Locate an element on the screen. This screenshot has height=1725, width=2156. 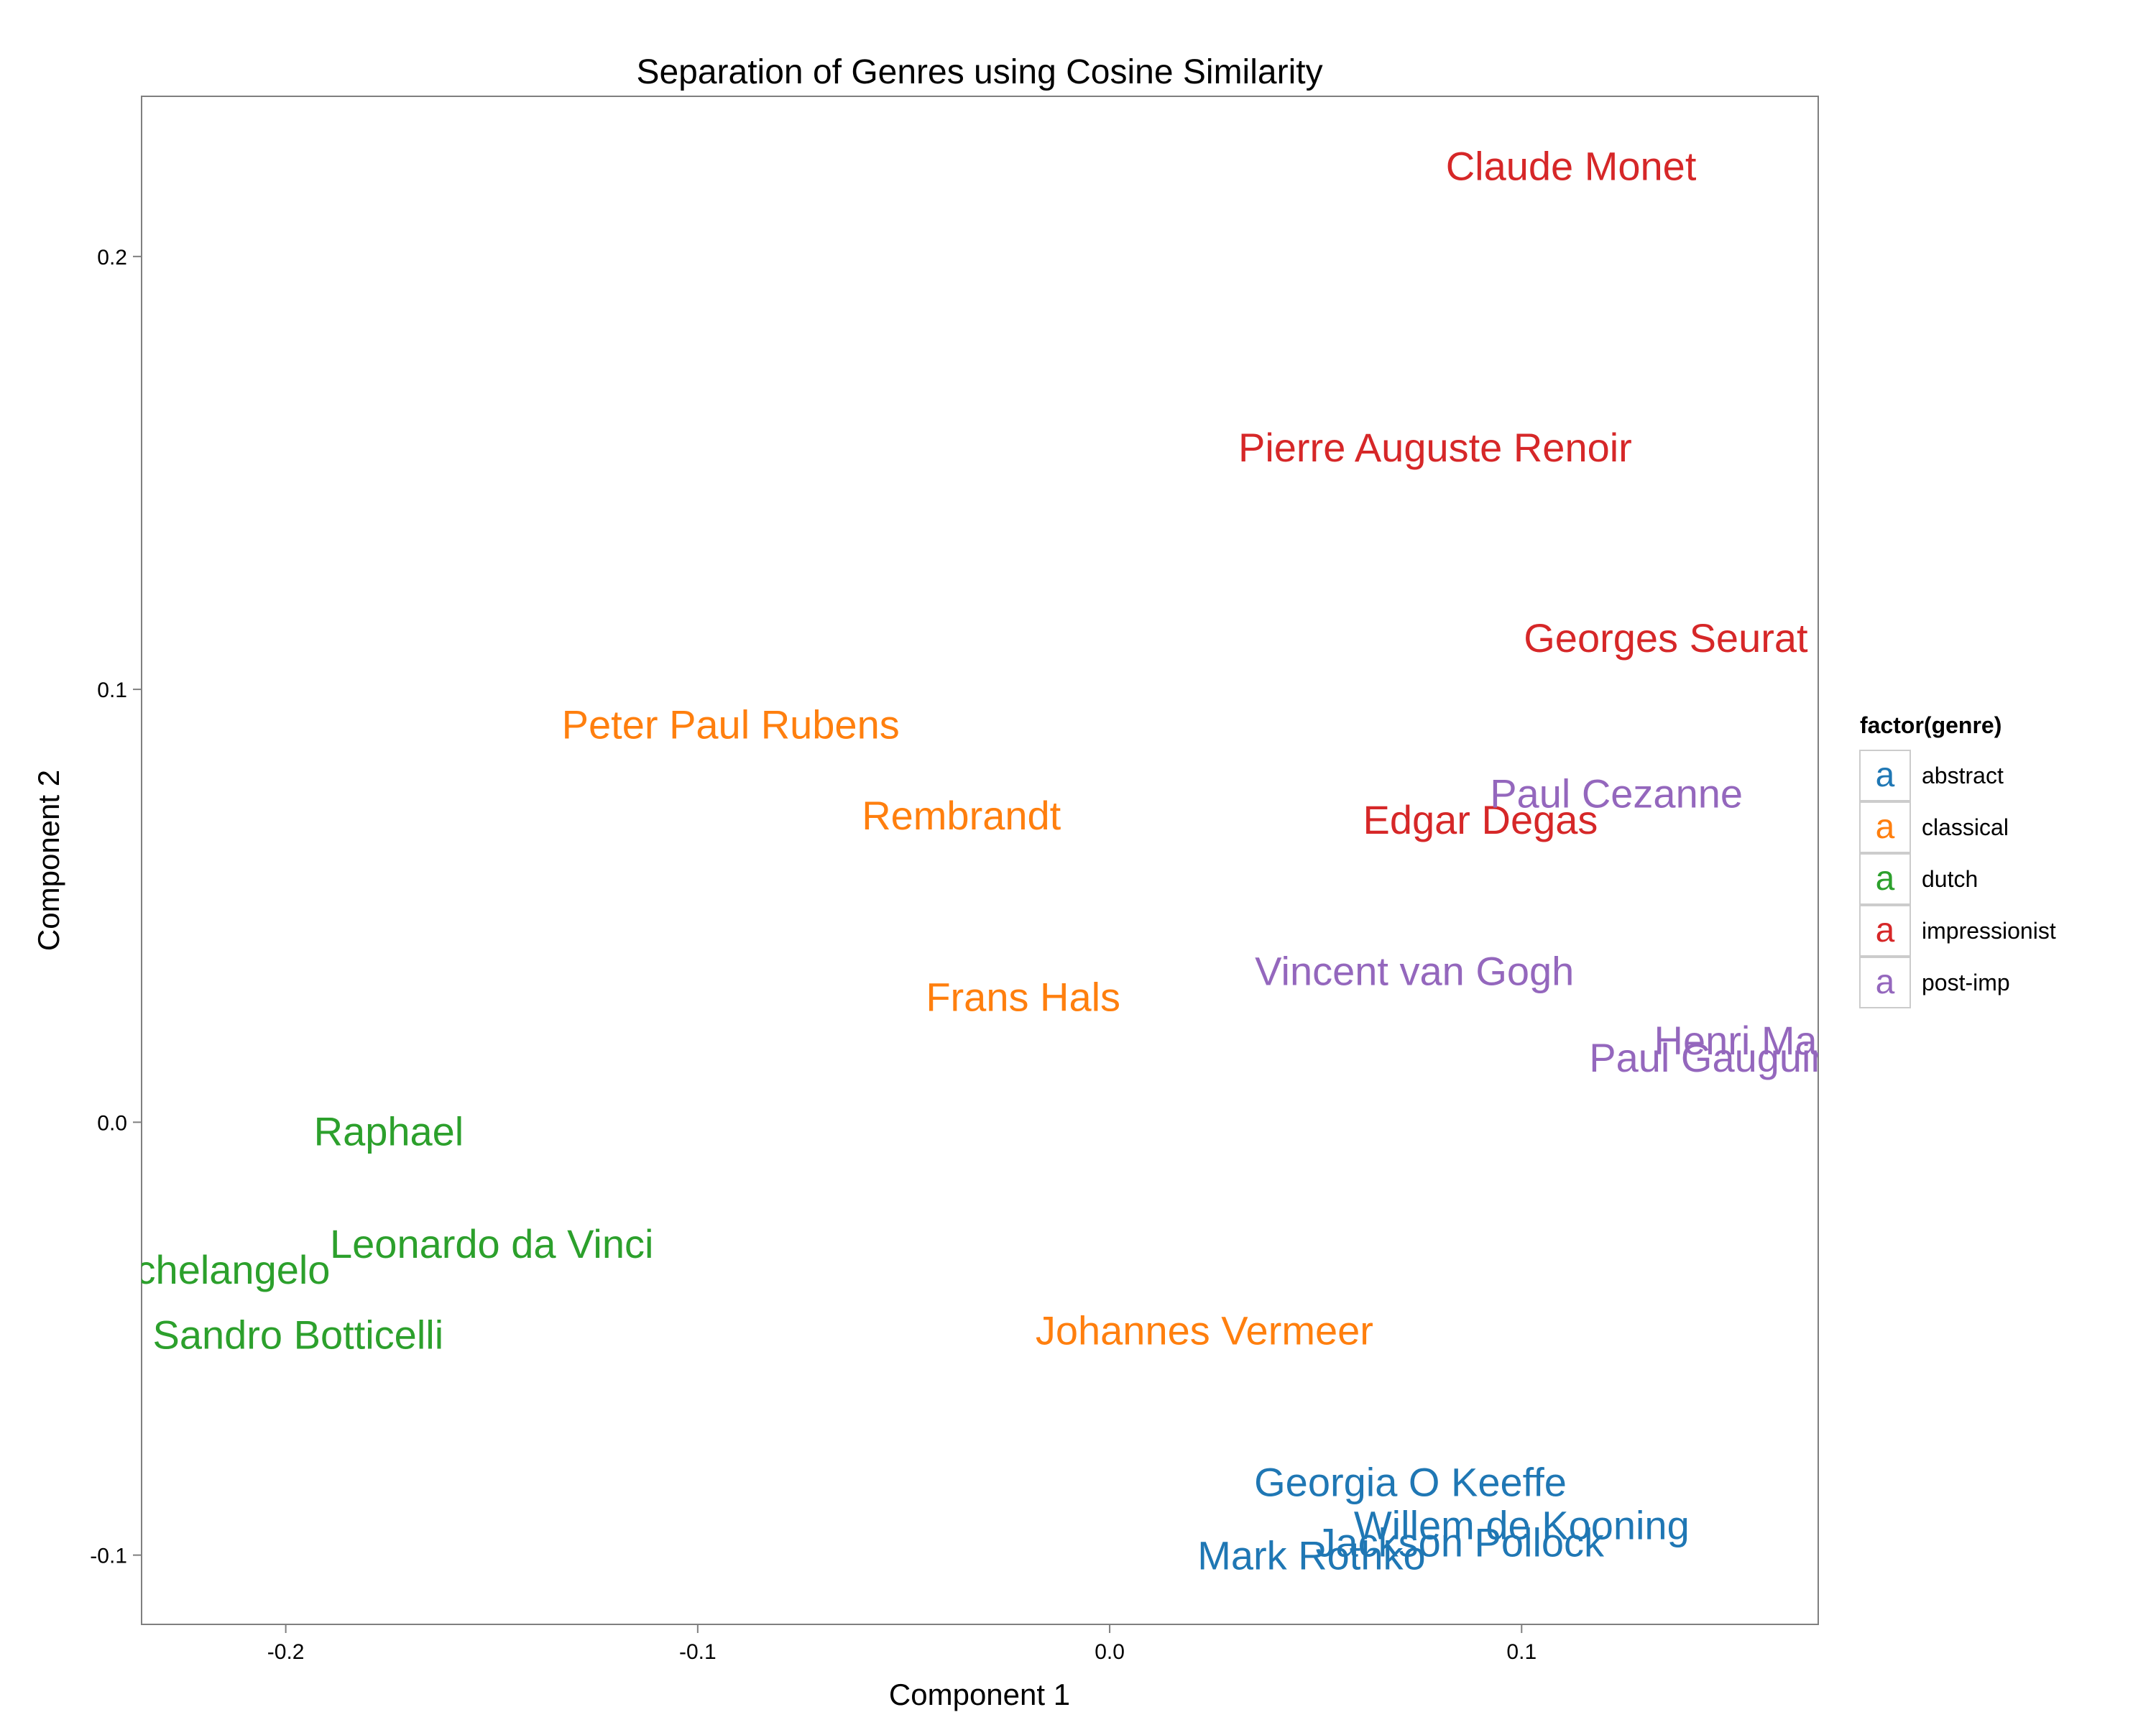
point-label: Michelangelo is located at coordinates (211, 1269).